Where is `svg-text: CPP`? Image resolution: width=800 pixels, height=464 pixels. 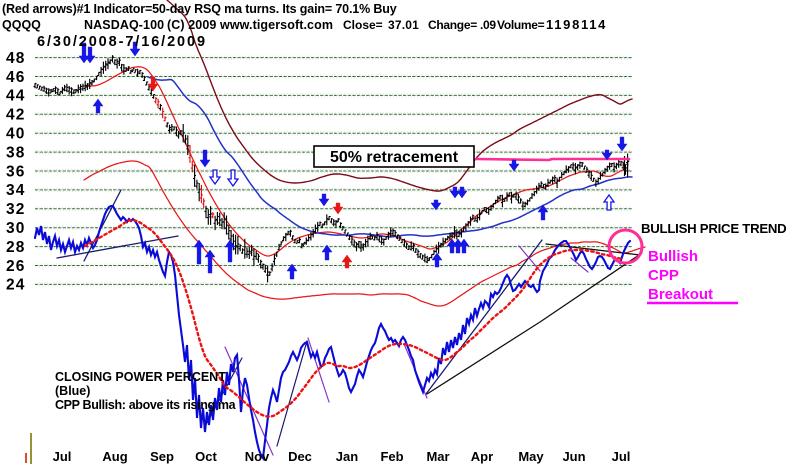
svg-text: CPP is located at coordinates (663, 275).